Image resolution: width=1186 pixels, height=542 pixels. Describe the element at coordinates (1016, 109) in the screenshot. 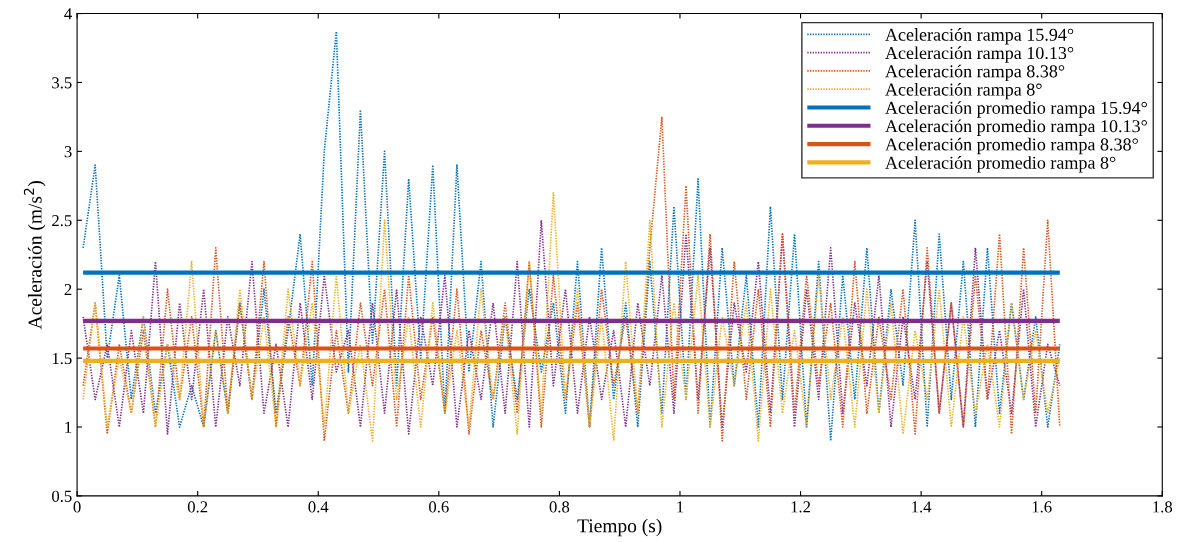

I see `legend-label: Aceleración promedio rampa 15.94°` at that location.